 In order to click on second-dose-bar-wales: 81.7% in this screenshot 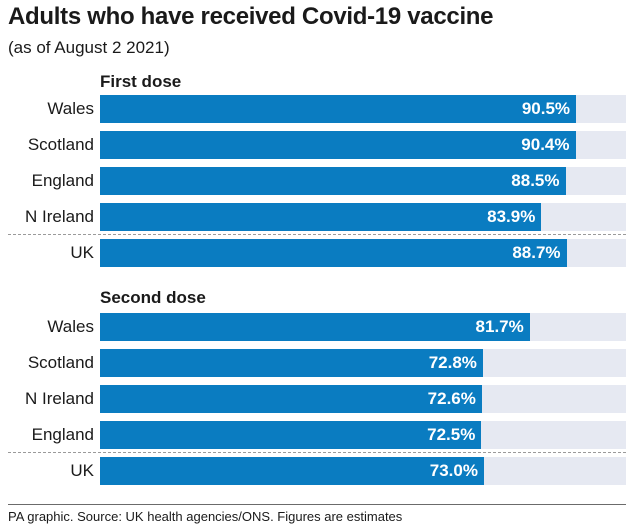, I will do `click(315, 327)`.